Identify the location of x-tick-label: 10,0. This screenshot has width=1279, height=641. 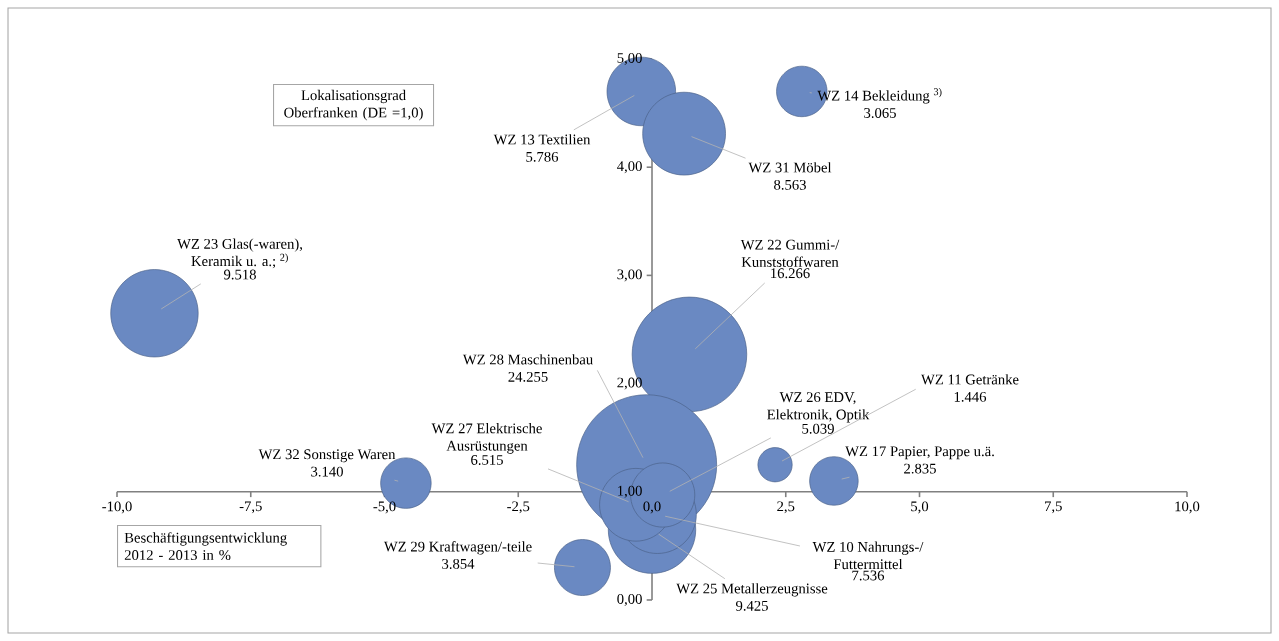
(1187, 507).